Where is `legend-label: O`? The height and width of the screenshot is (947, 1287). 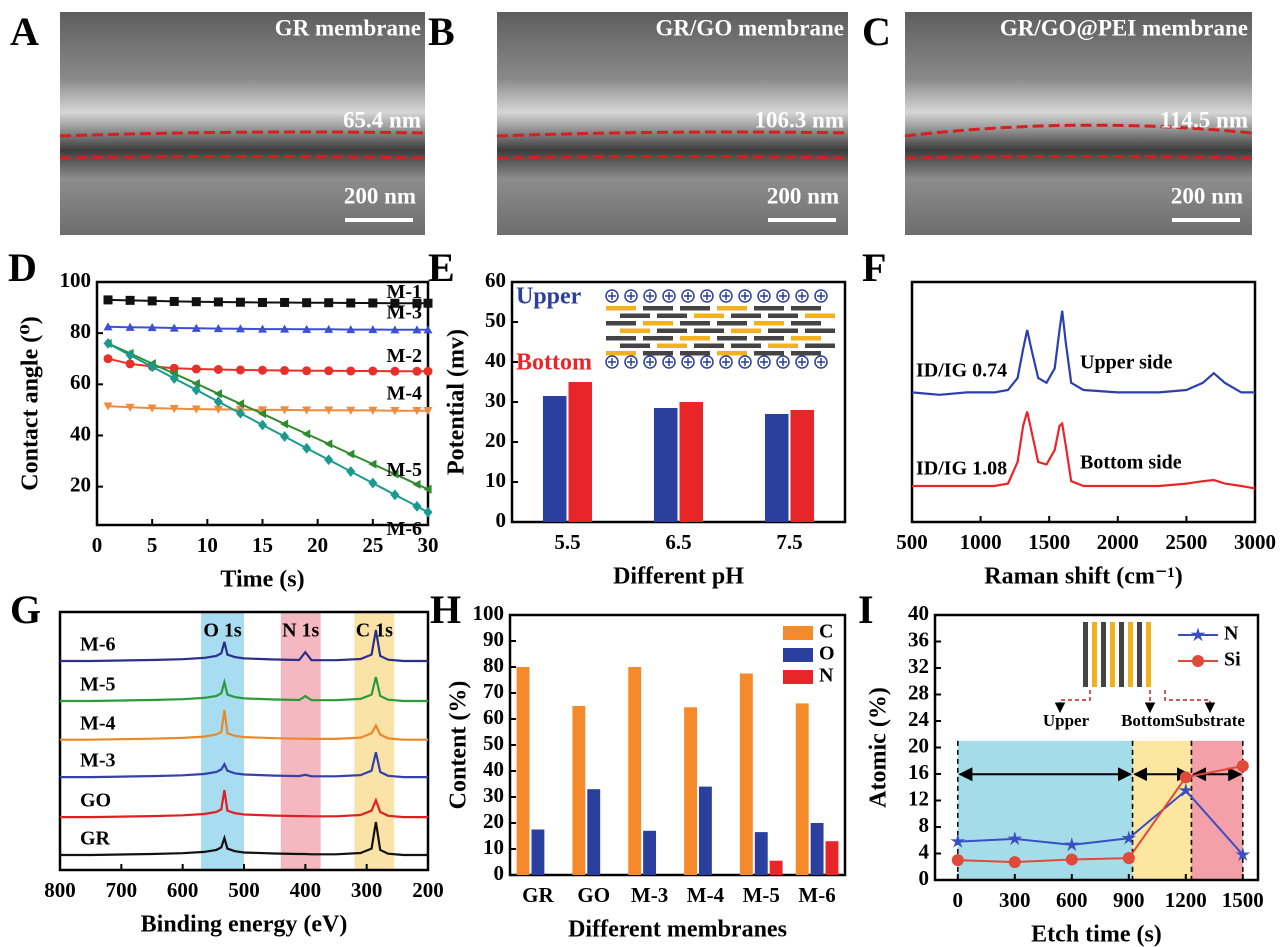
legend-label: O is located at coordinates (827, 654).